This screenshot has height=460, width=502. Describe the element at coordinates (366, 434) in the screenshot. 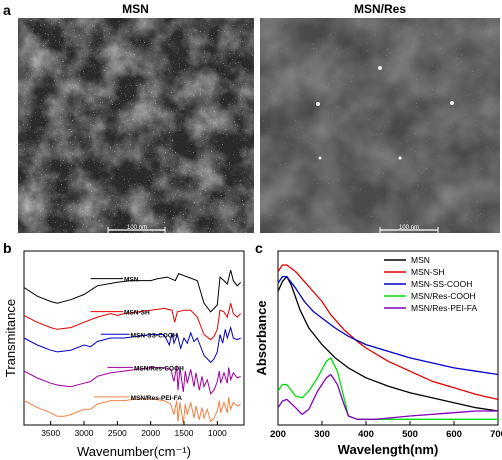

I see `uvvis-x-tick-label: 400` at that location.